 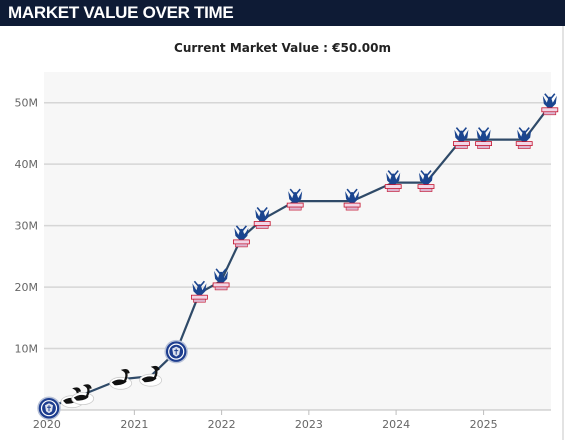 I want to click on y-tick-label: 30M, so click(x=27, y=226).